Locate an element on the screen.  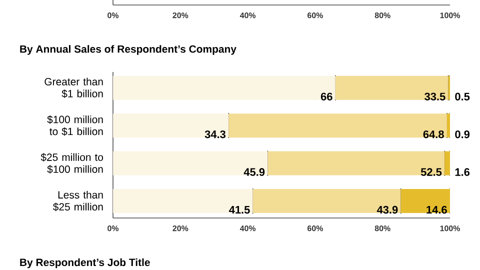
text: By Respondent’s Job Title is located at coordinates (85, 263).